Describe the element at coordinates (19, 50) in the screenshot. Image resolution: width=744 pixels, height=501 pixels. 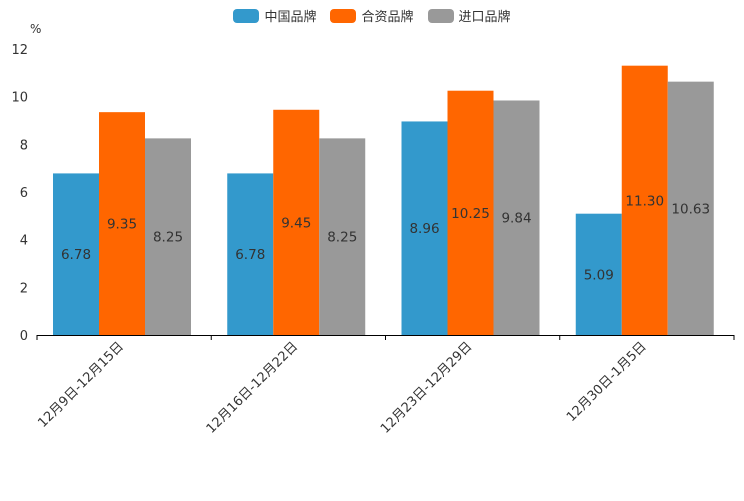
I see `y-tick-label: 12` at that location.